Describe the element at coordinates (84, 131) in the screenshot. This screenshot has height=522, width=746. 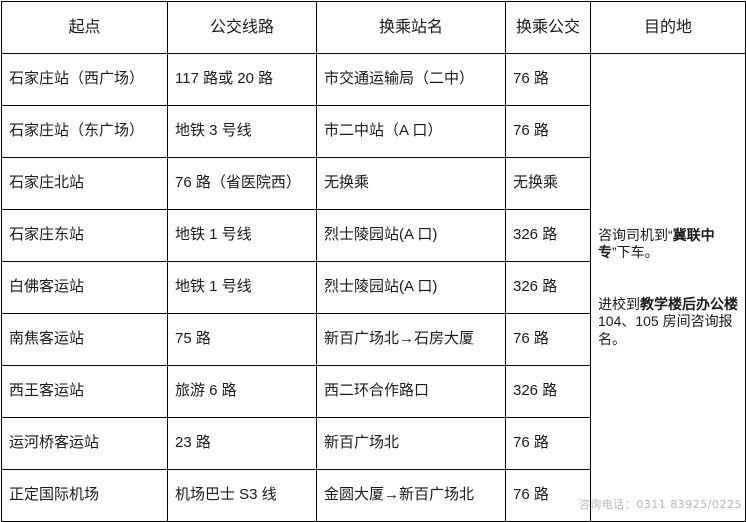
I see `cell-origin: 石家庄站（东广场）` at that location.